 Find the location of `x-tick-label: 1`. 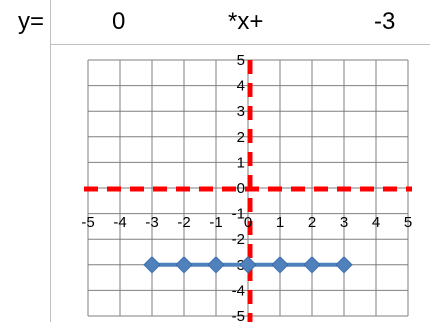

x-tick-label: 1 is located at coordinates (280, 222).